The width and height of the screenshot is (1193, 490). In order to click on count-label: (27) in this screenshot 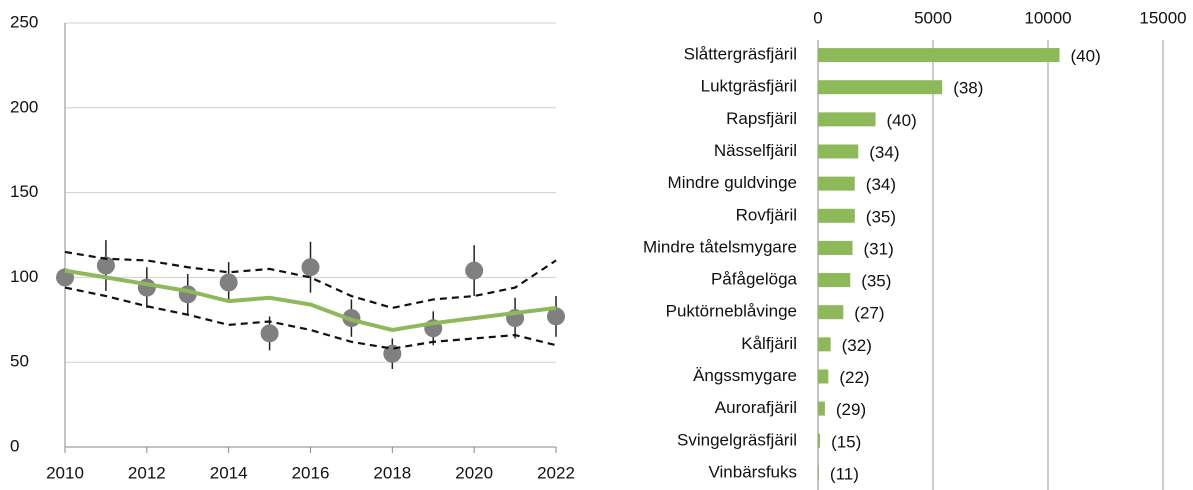, I will do `click(869, 313)`.